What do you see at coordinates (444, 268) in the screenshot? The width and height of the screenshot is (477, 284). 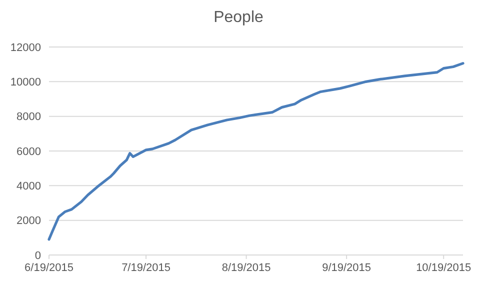 I see `x-tick-label: 10/19/2015` at bounding box center [444, 268].